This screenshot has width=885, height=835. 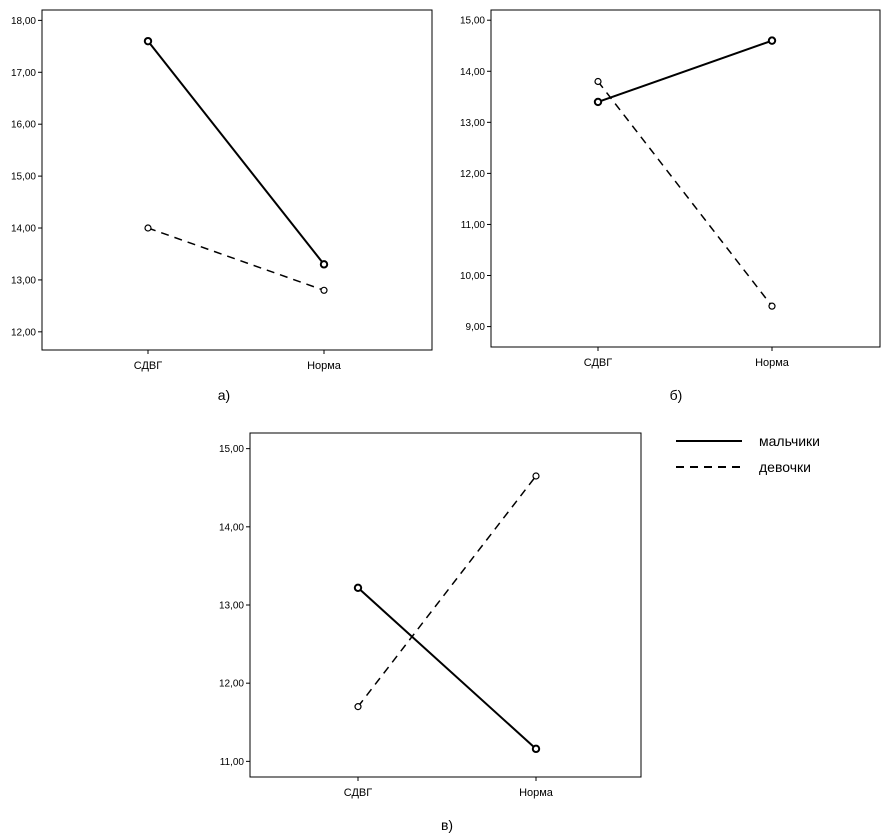 What do you see at coordinates (748, 454) in the screenshot?
I see `legend: мальчики девочки` at bounding box center [748, 454].